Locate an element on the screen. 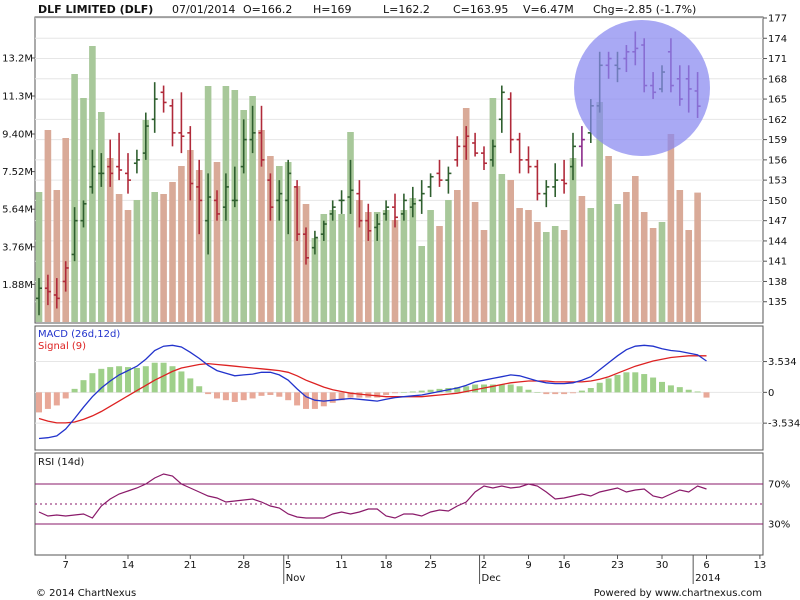 The image size is (800, 600). powered-by-link: Powered by www.chartnexus.com is located at coordinates (678, 593).